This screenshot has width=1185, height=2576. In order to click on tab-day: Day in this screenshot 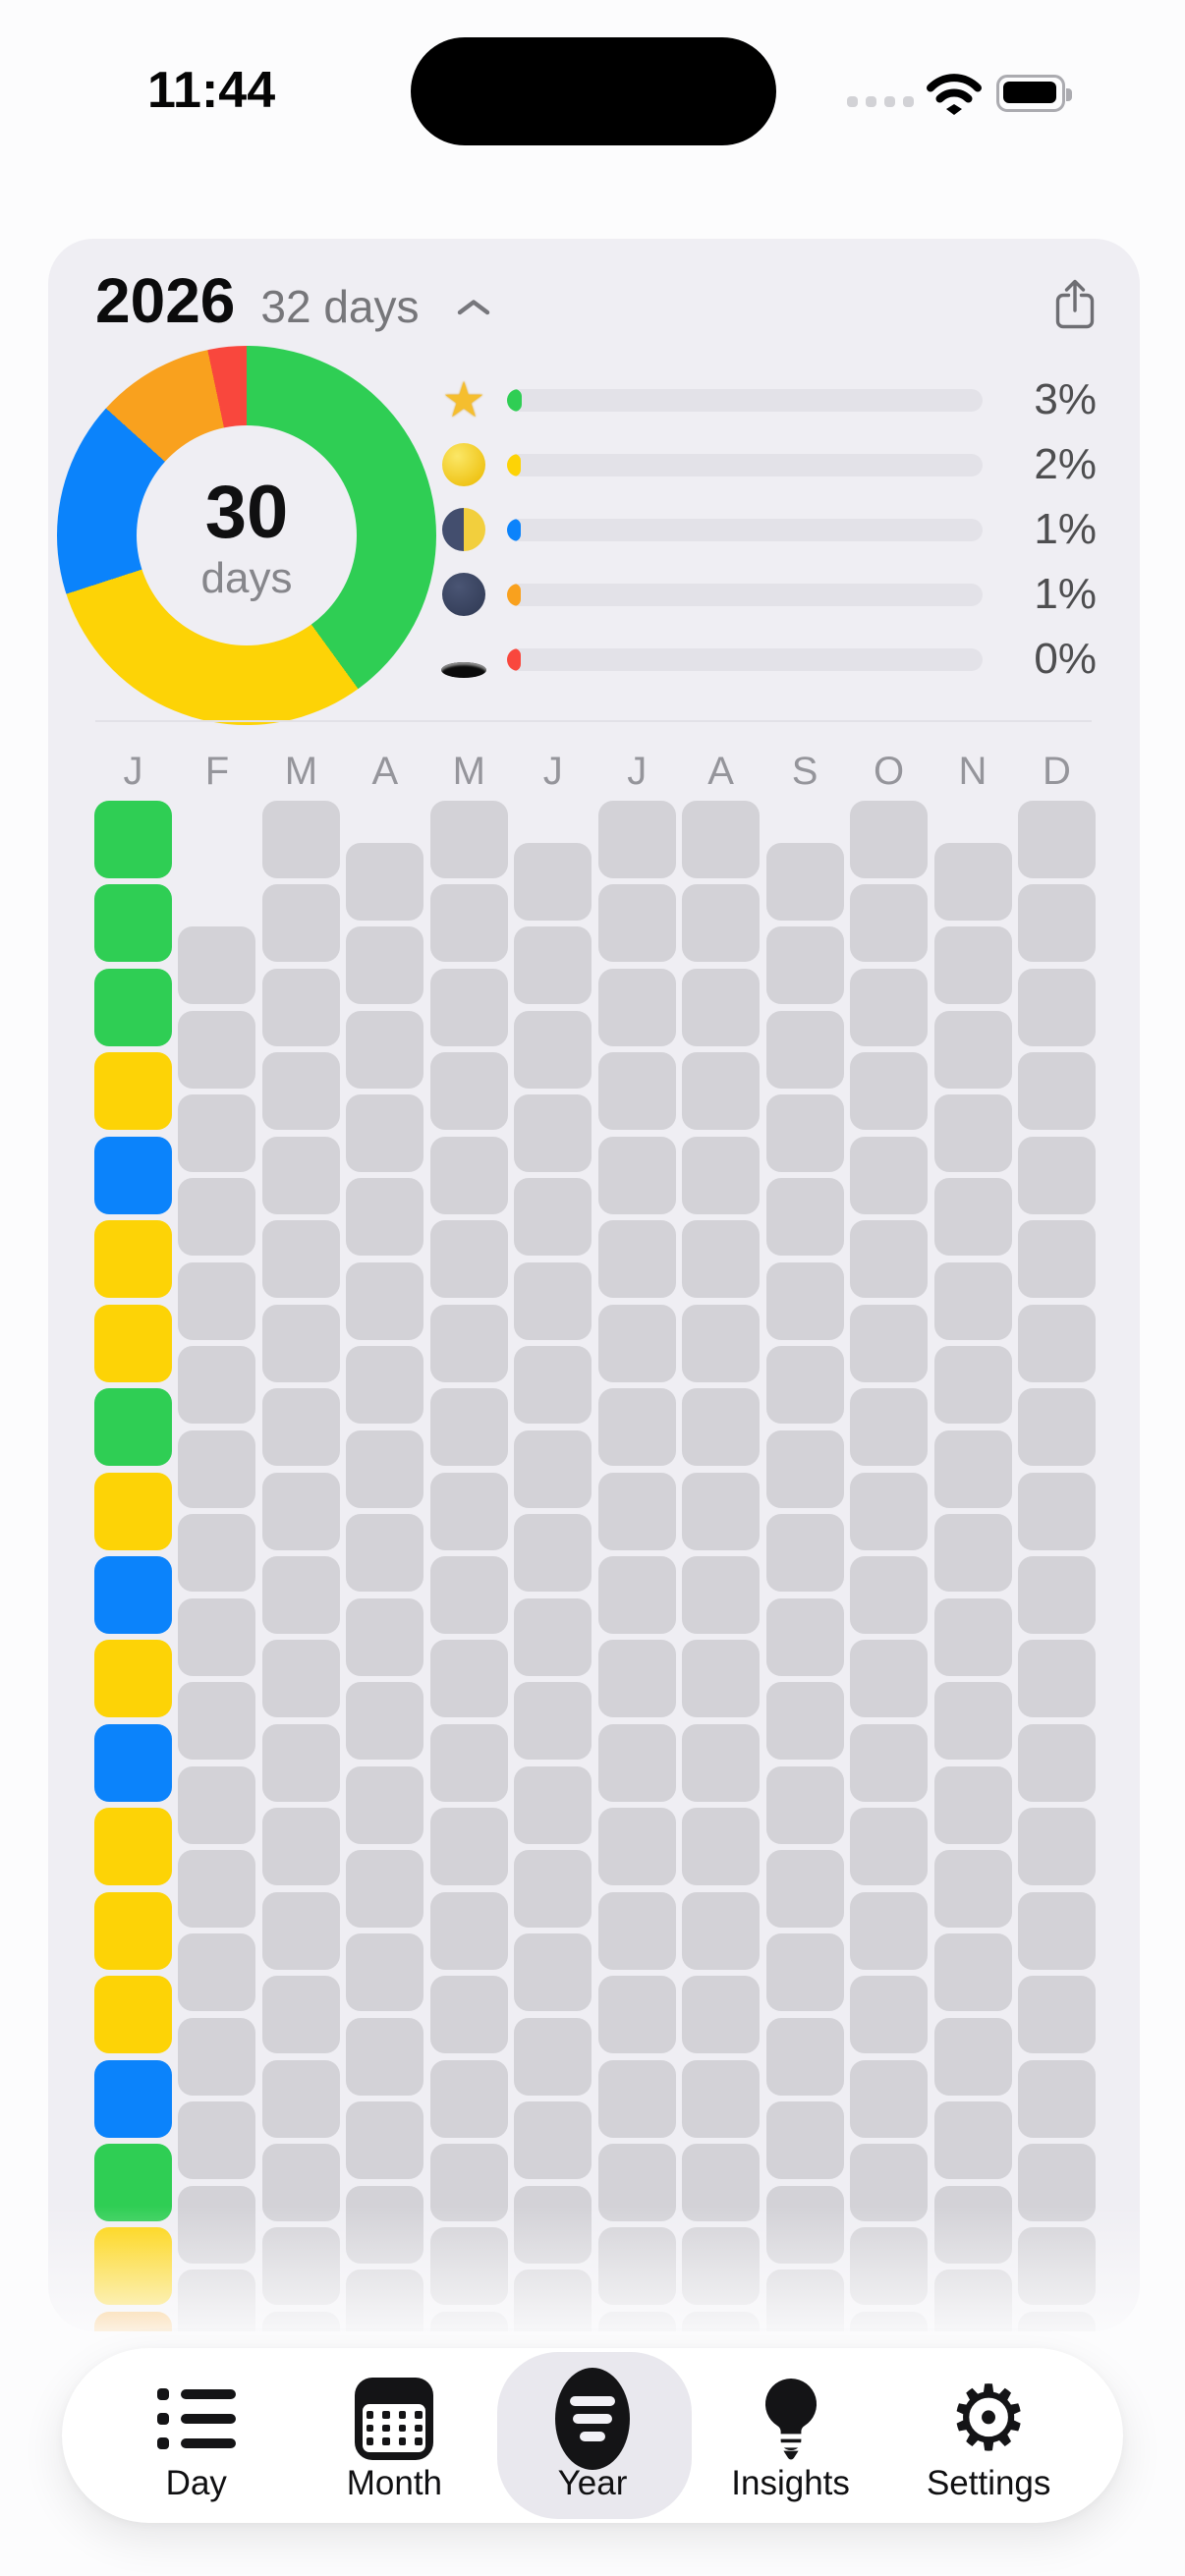, I will do `click(197, 2435)`.